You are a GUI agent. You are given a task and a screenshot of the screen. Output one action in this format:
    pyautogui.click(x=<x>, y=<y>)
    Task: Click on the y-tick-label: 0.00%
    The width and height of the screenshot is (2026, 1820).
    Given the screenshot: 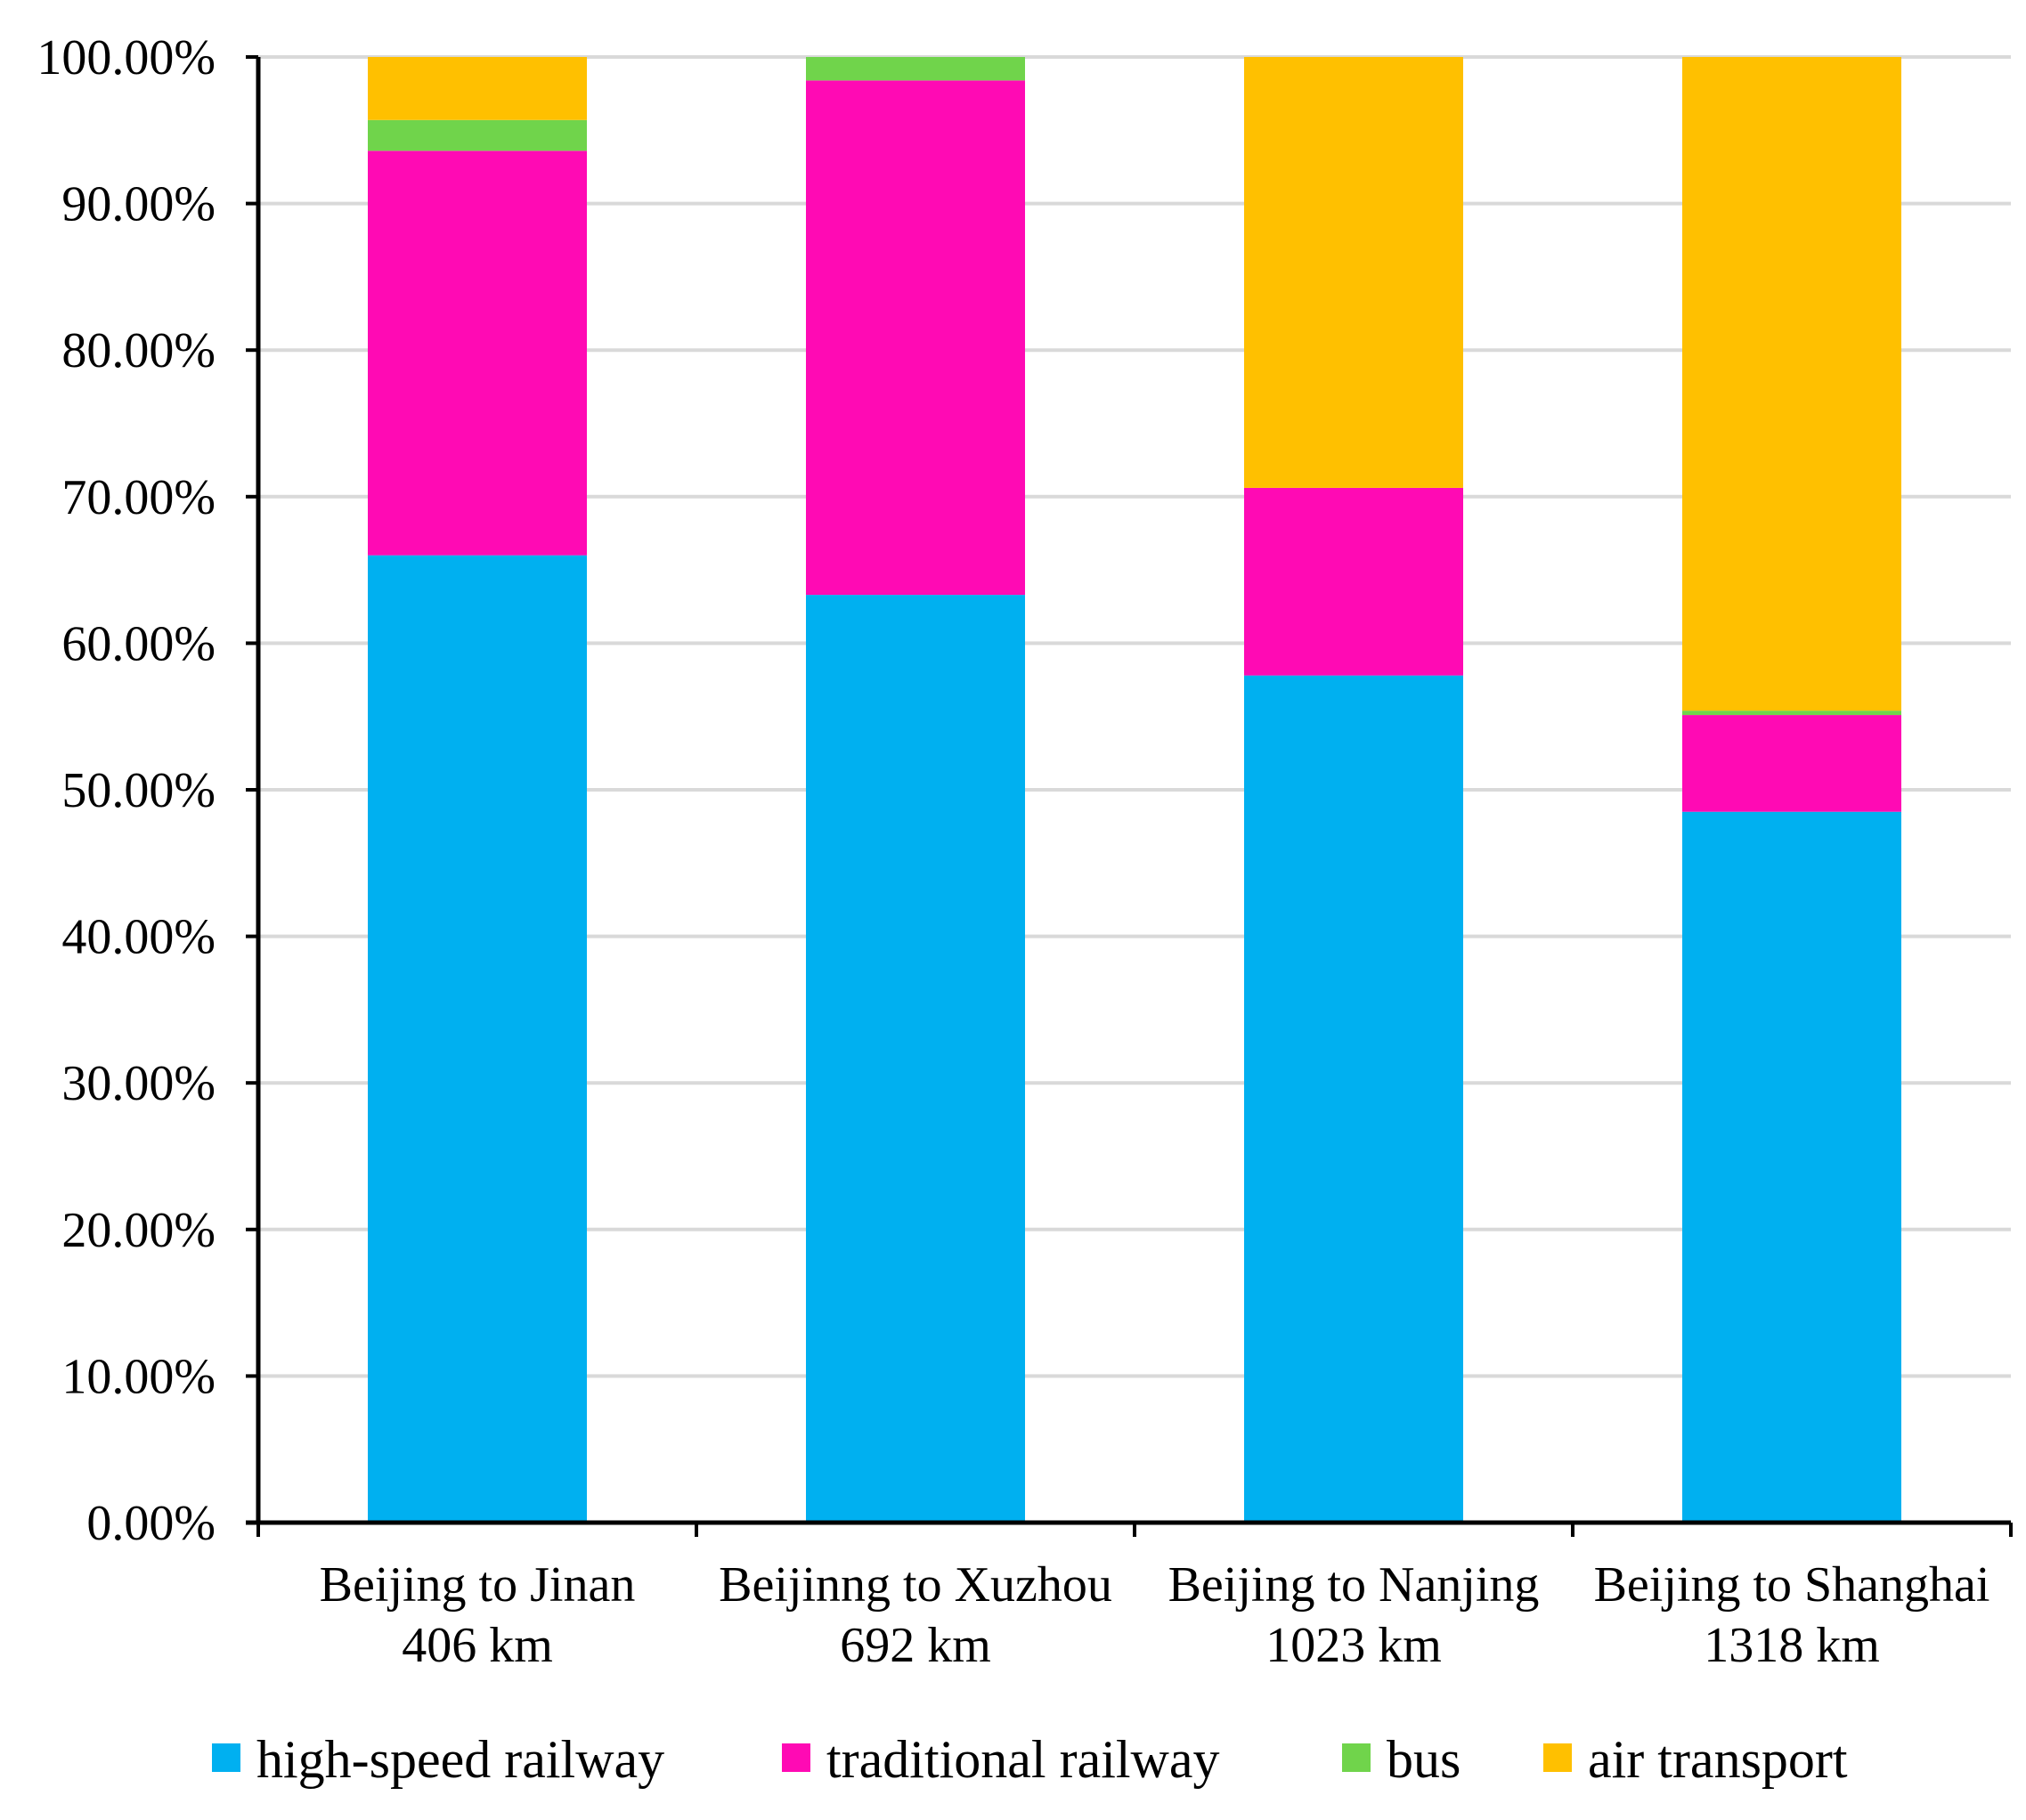 What is the action you would take?
    pyautogui.click(x=151, y=1523)
    